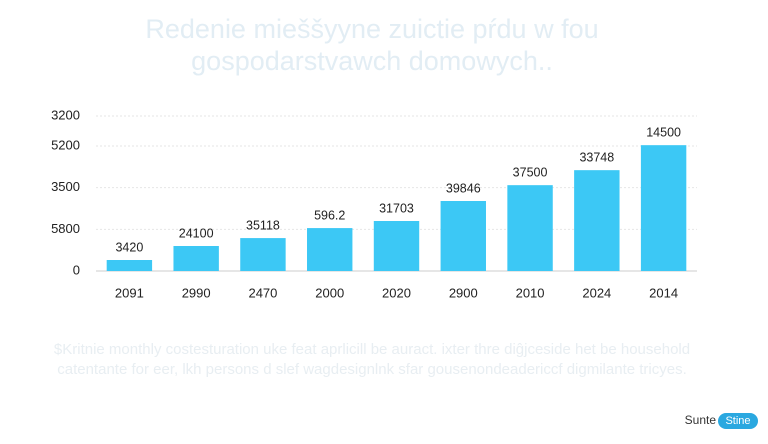 The width and height of the screenshot is (768, 444). I want to click on logo-badge, so click(738, 421).